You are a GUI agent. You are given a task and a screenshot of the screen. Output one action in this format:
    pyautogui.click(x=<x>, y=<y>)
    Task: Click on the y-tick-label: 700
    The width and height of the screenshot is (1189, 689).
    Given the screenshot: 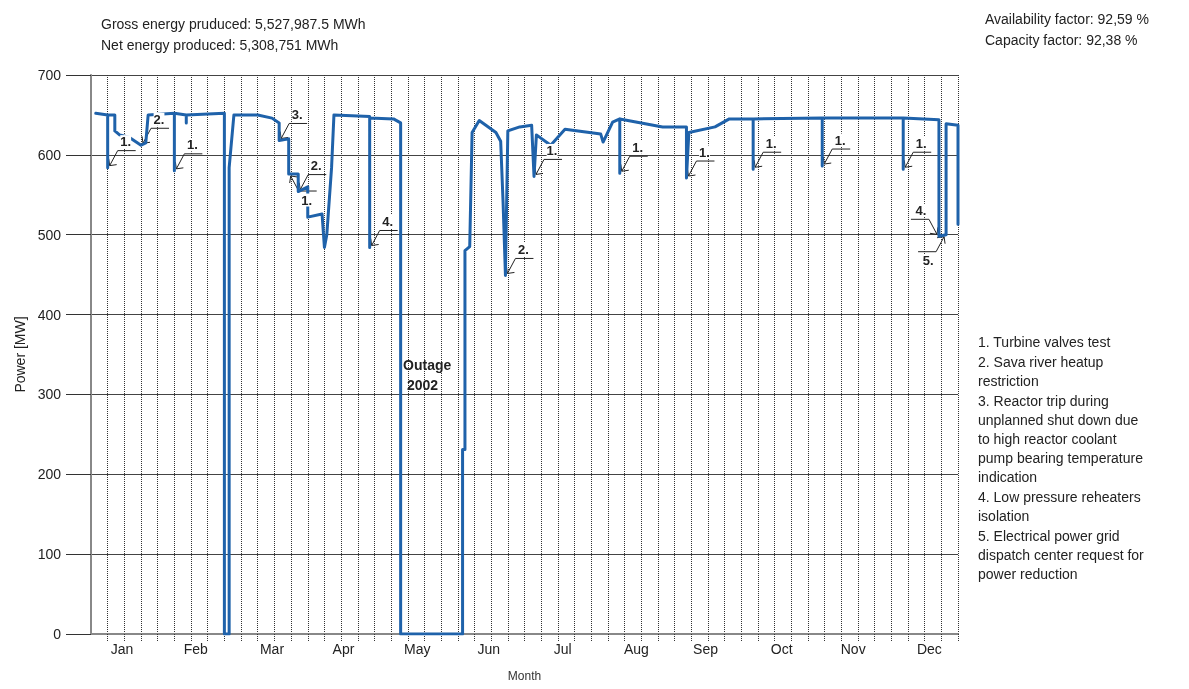 What is the action you would take?
    pyautogui.click(x=49, y=75)
    